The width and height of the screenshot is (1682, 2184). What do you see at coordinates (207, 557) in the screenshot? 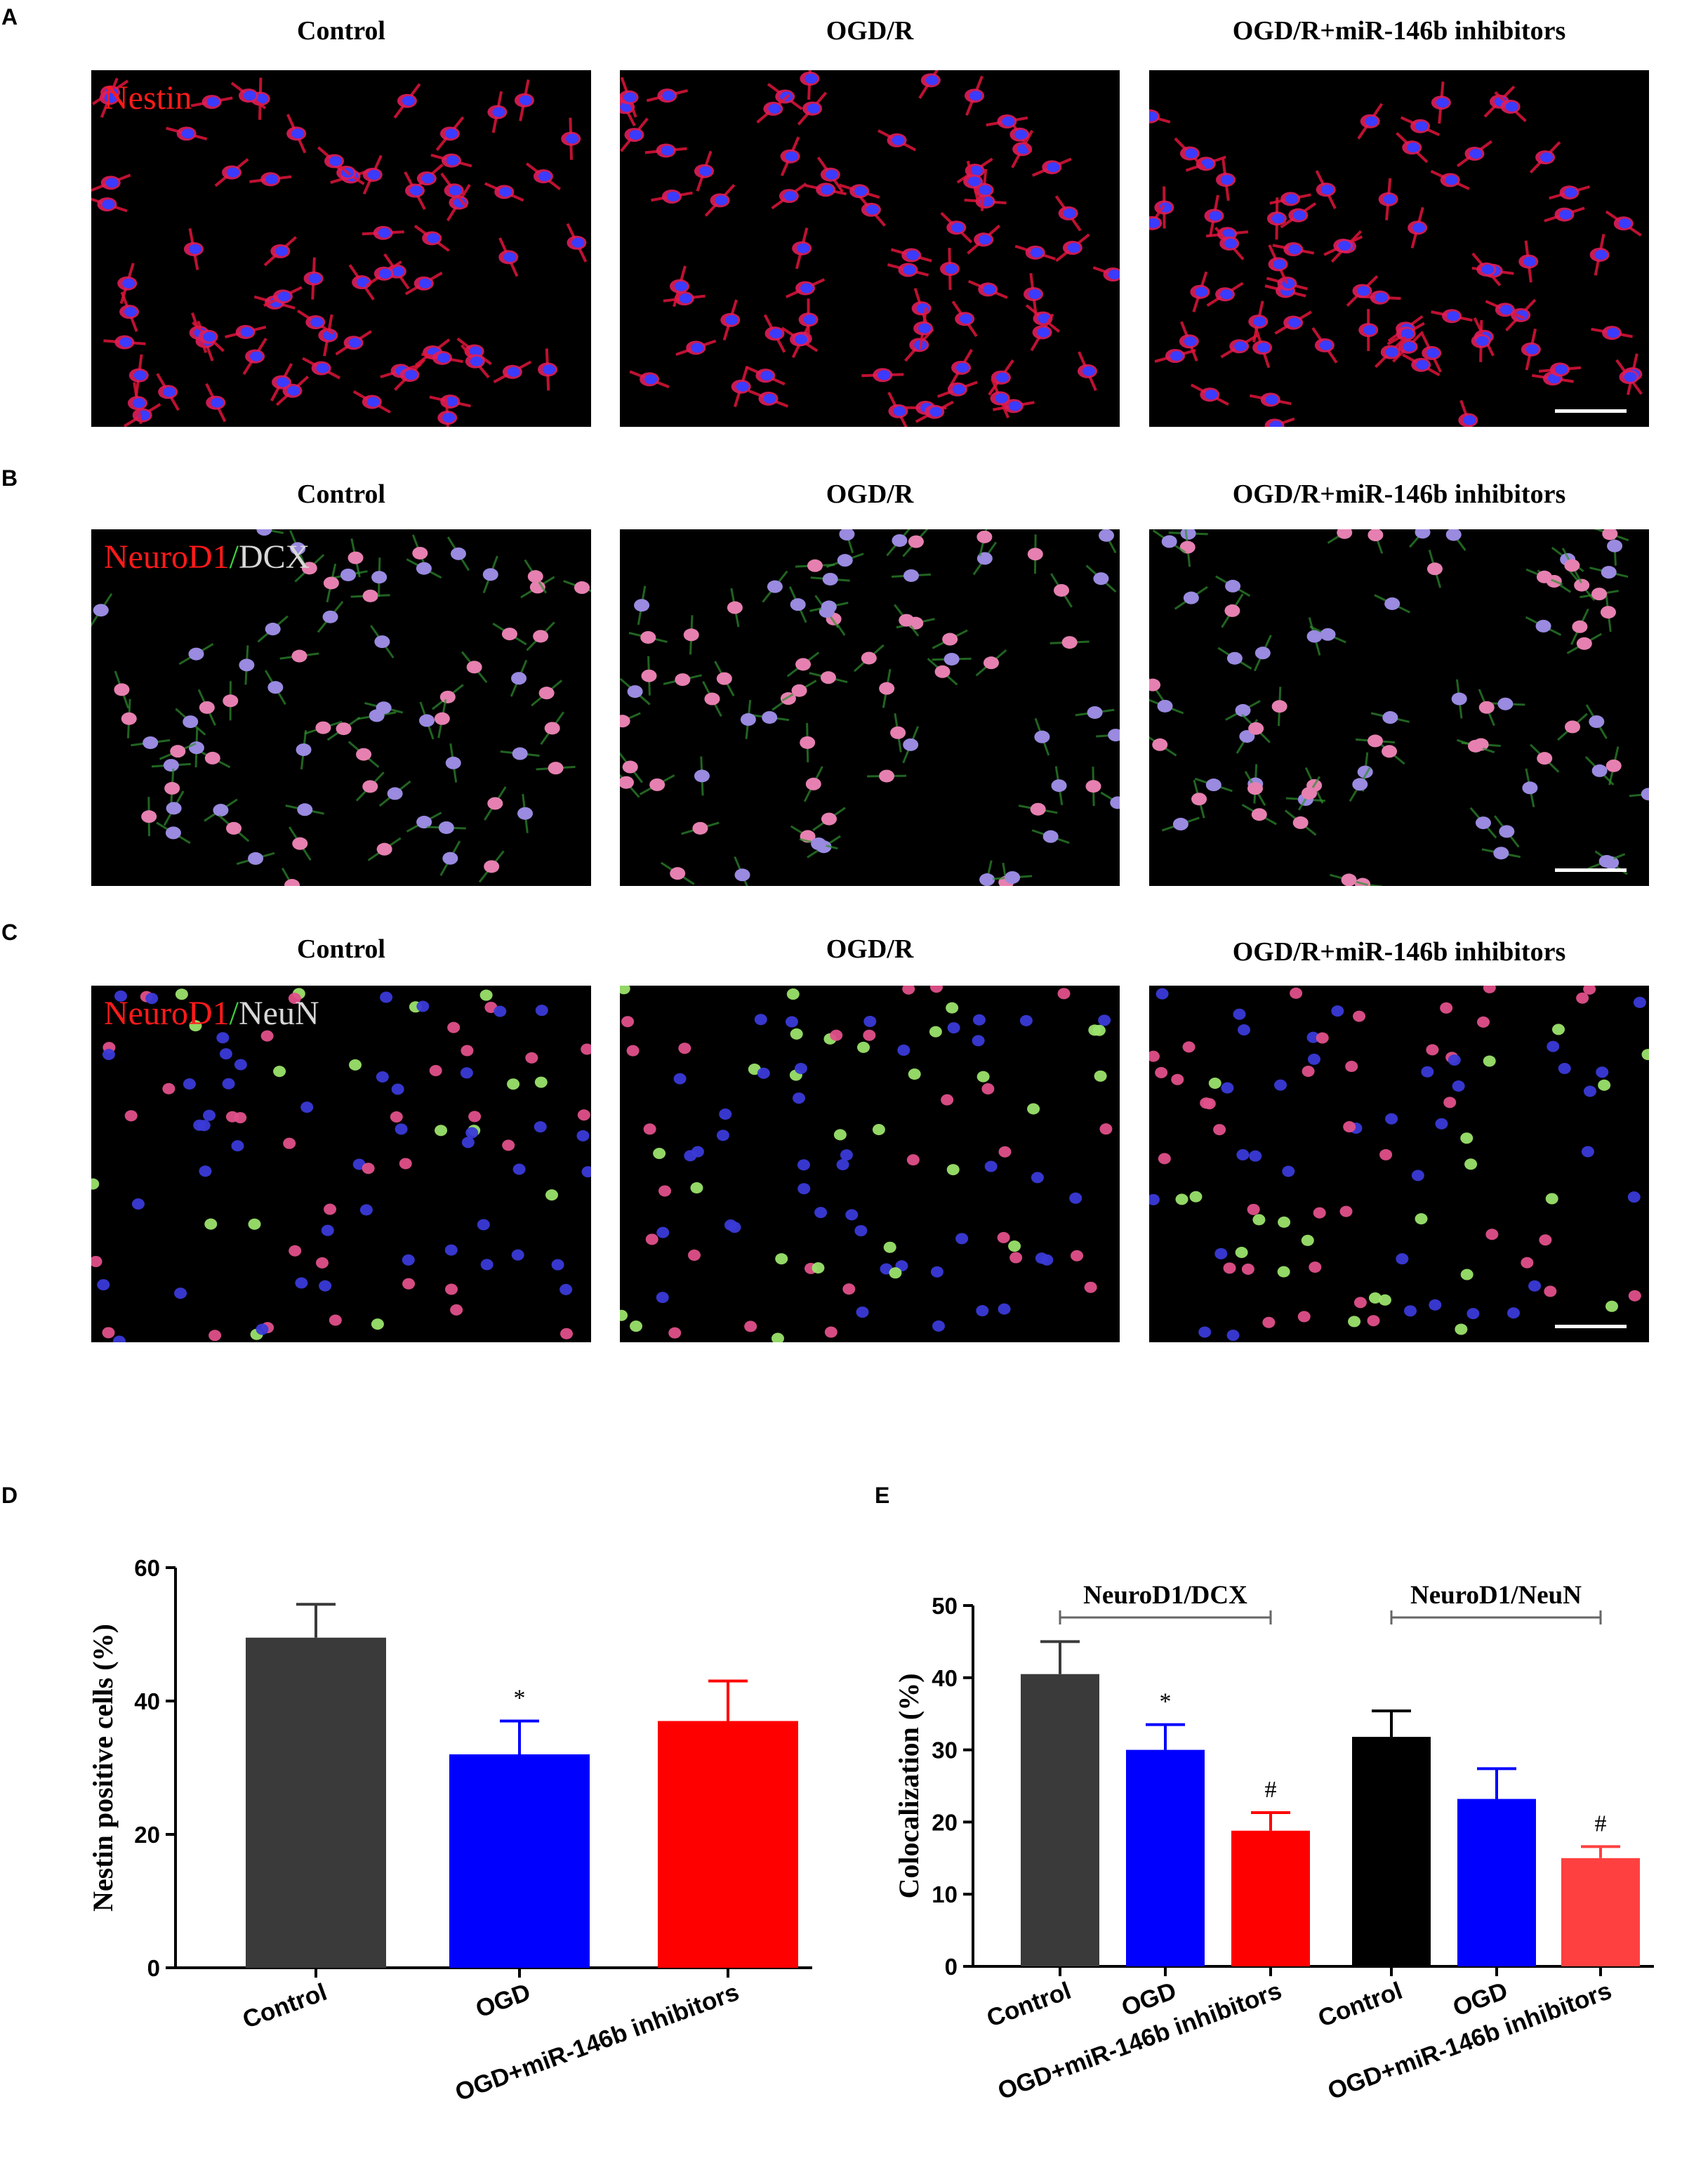
I see `stain-label-neurod1-dcx: NeuroD1/DCX` at bounding box center [207, 557].